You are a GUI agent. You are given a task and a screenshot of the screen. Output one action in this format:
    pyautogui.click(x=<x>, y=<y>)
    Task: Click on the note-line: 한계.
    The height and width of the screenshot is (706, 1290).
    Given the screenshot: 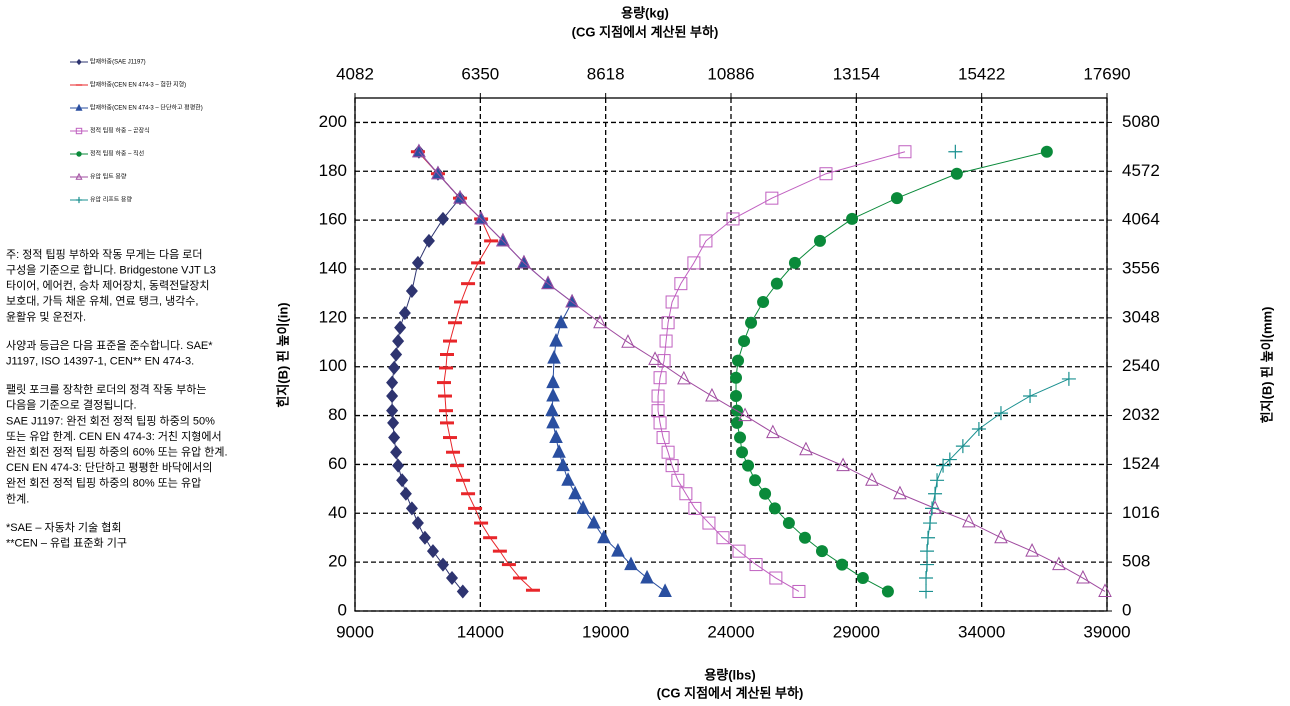 What is the action you would take?
    pyautogui.click(x=17, y=498)
    